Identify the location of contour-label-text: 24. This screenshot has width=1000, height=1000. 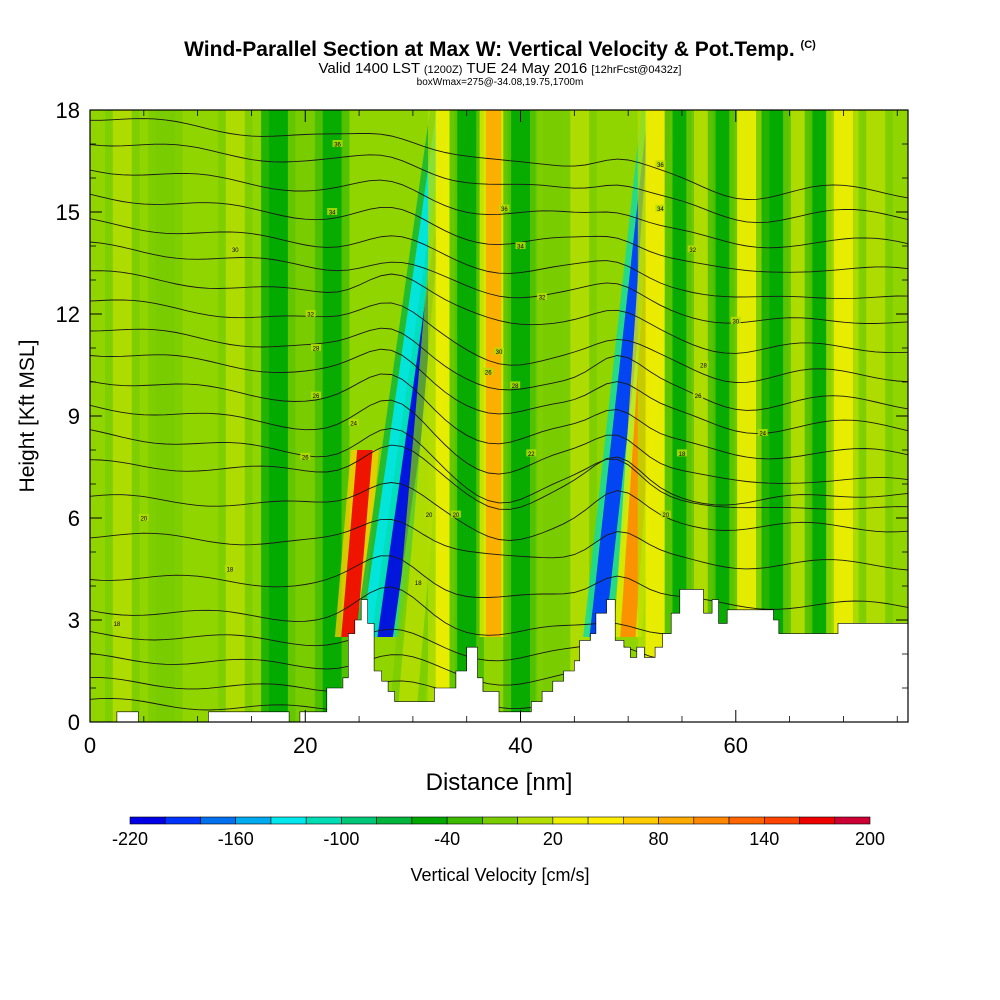
(353, 424).